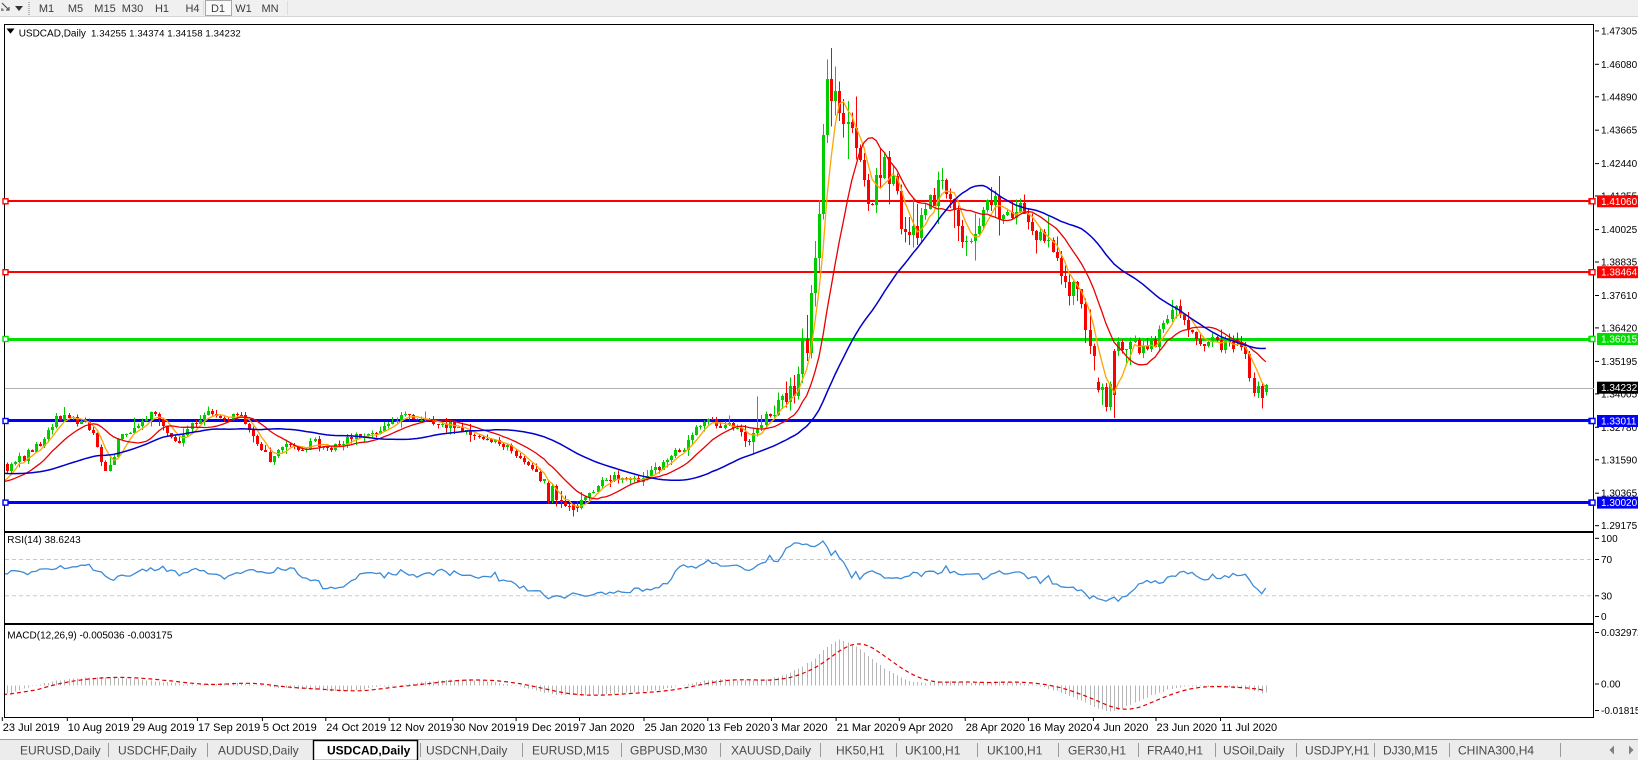 The height and width of the screenshot is (765, 1638). What do you see at coordinates (356, 728) in the screenshot?
I see `svg-text: 24 Oct 2019` at bounding box center [356, 728].